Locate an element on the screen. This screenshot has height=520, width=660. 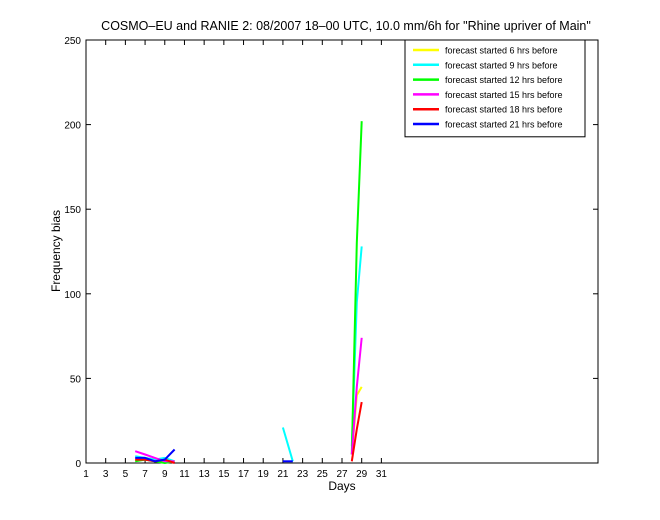
x-tick-label: 15 is located at coordinates (224, 474).